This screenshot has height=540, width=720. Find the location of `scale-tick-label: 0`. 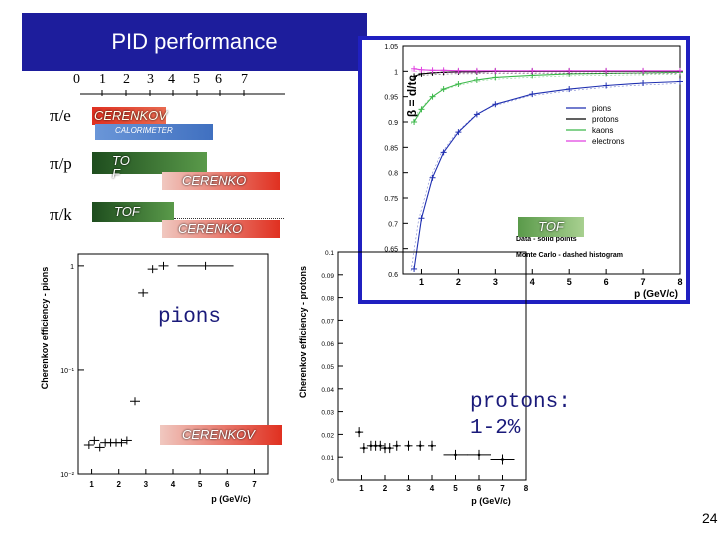

scale-tick-label: 0 is located at coordinates (76, 79).